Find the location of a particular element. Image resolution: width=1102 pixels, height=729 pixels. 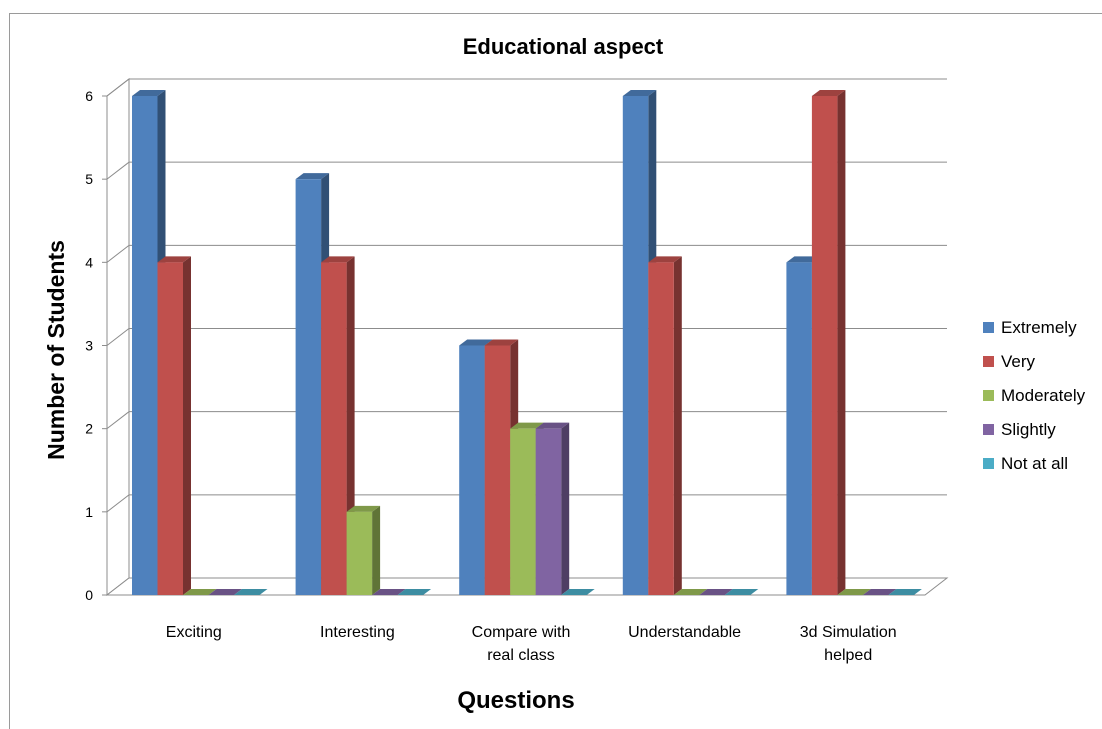

chart-title: Educational aspect is located at coordinates (563, 46).